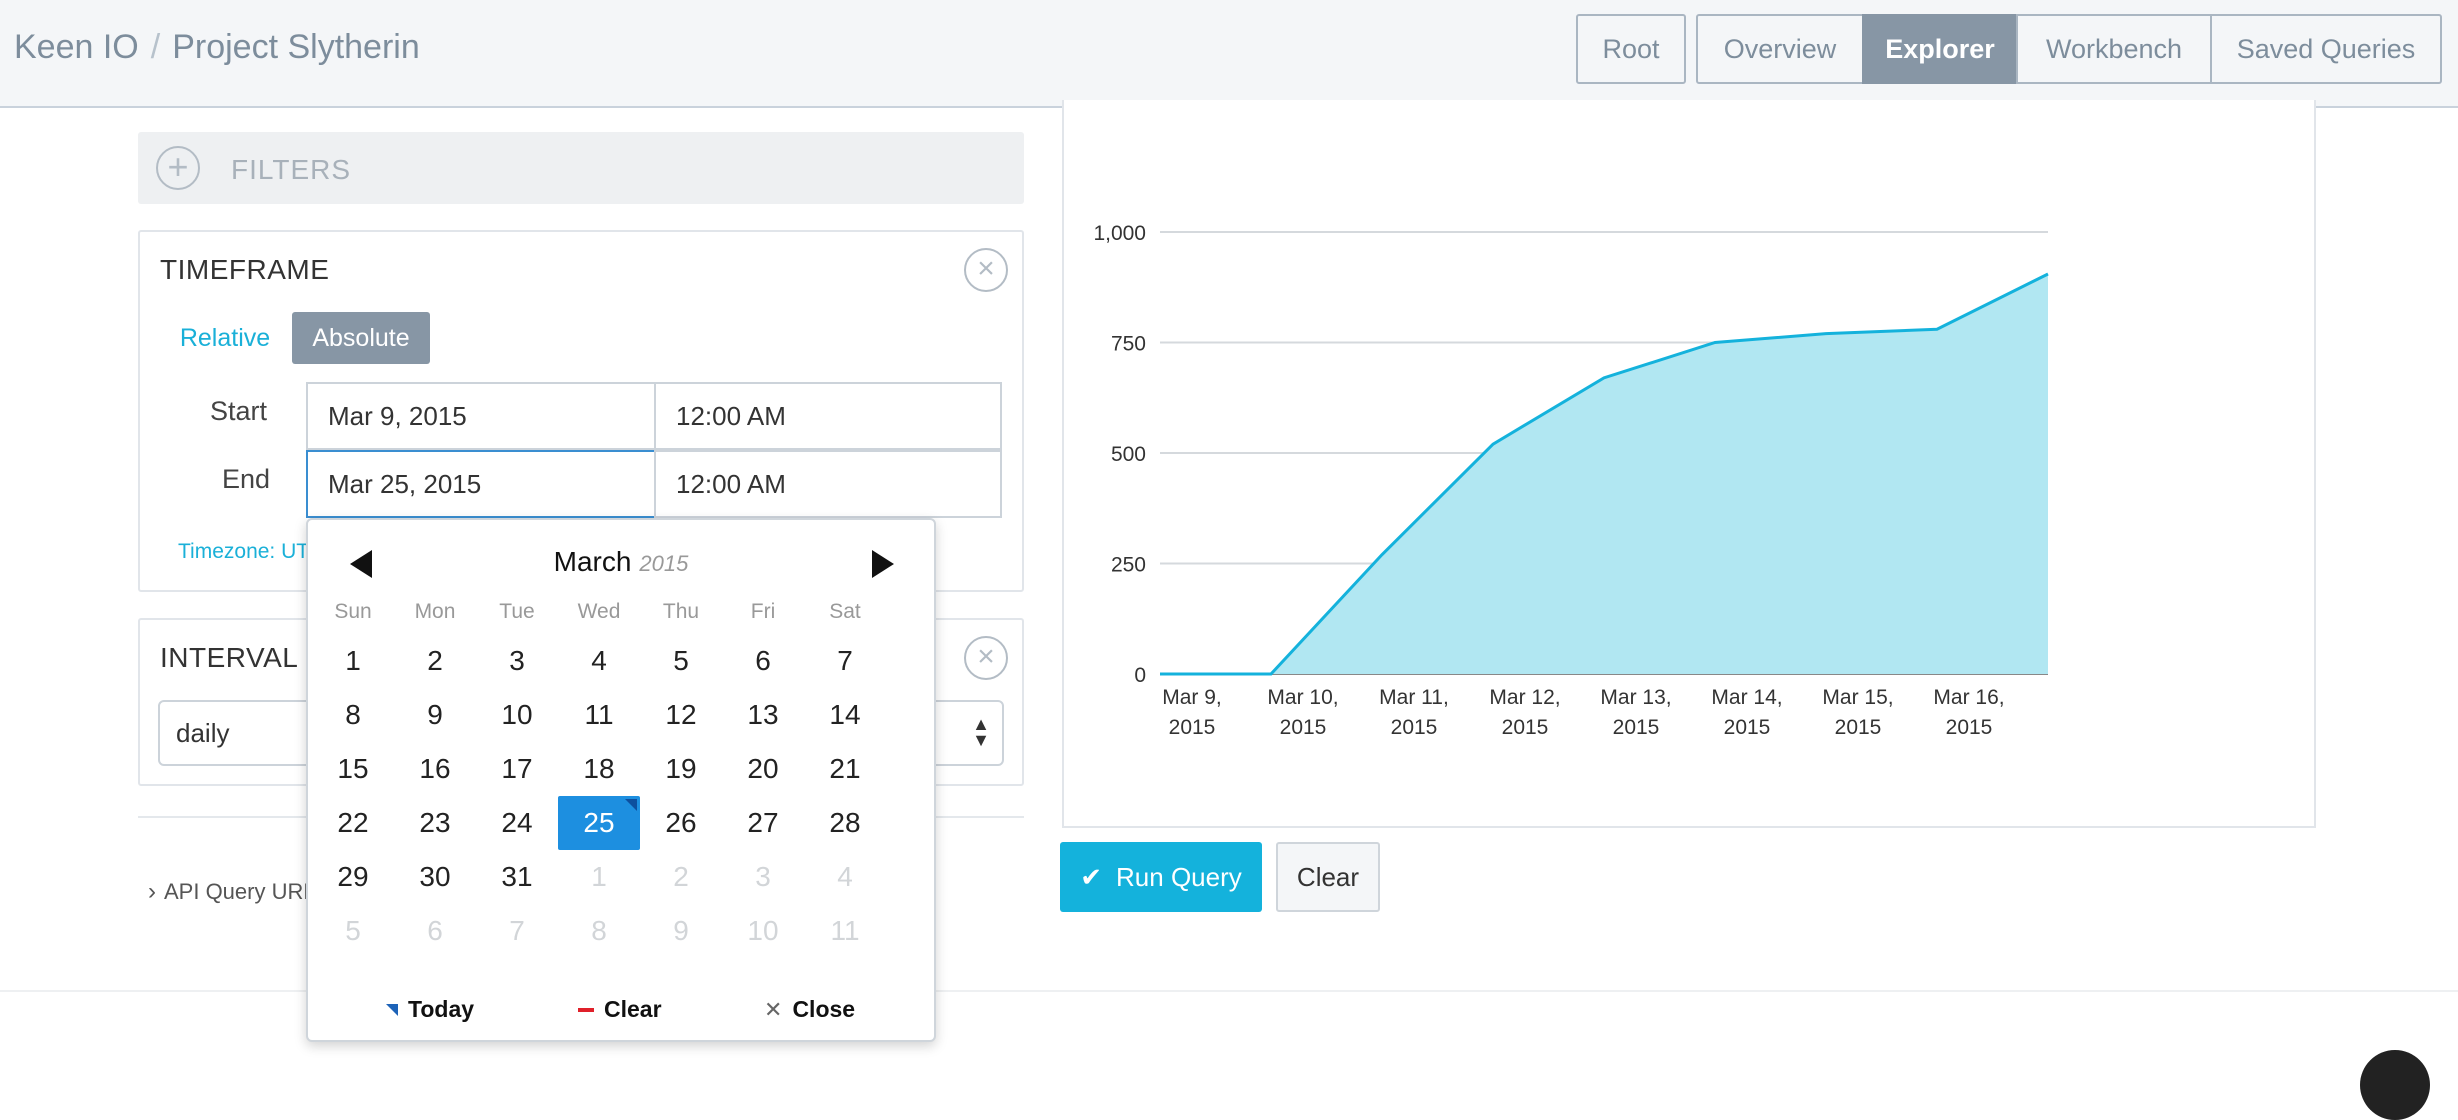 The image size is (2458, 1120). I want to click on nav-workbench-button: Workbench, so click(2114, 49).